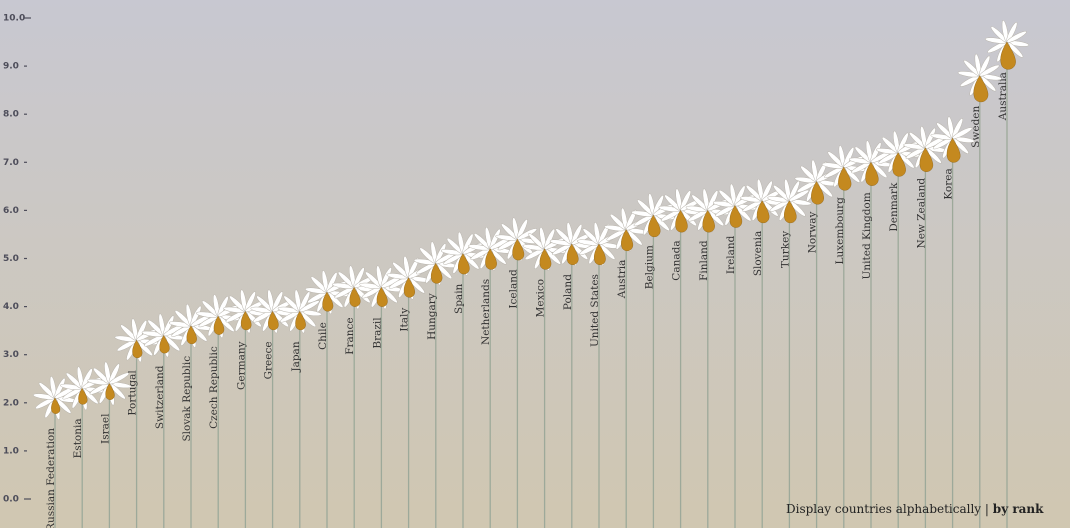 This screenshot has height=528, width=1070. Describe the element at coordinates (921, 213) in the screenshot. I see `country-label: New Zealand` at that location.